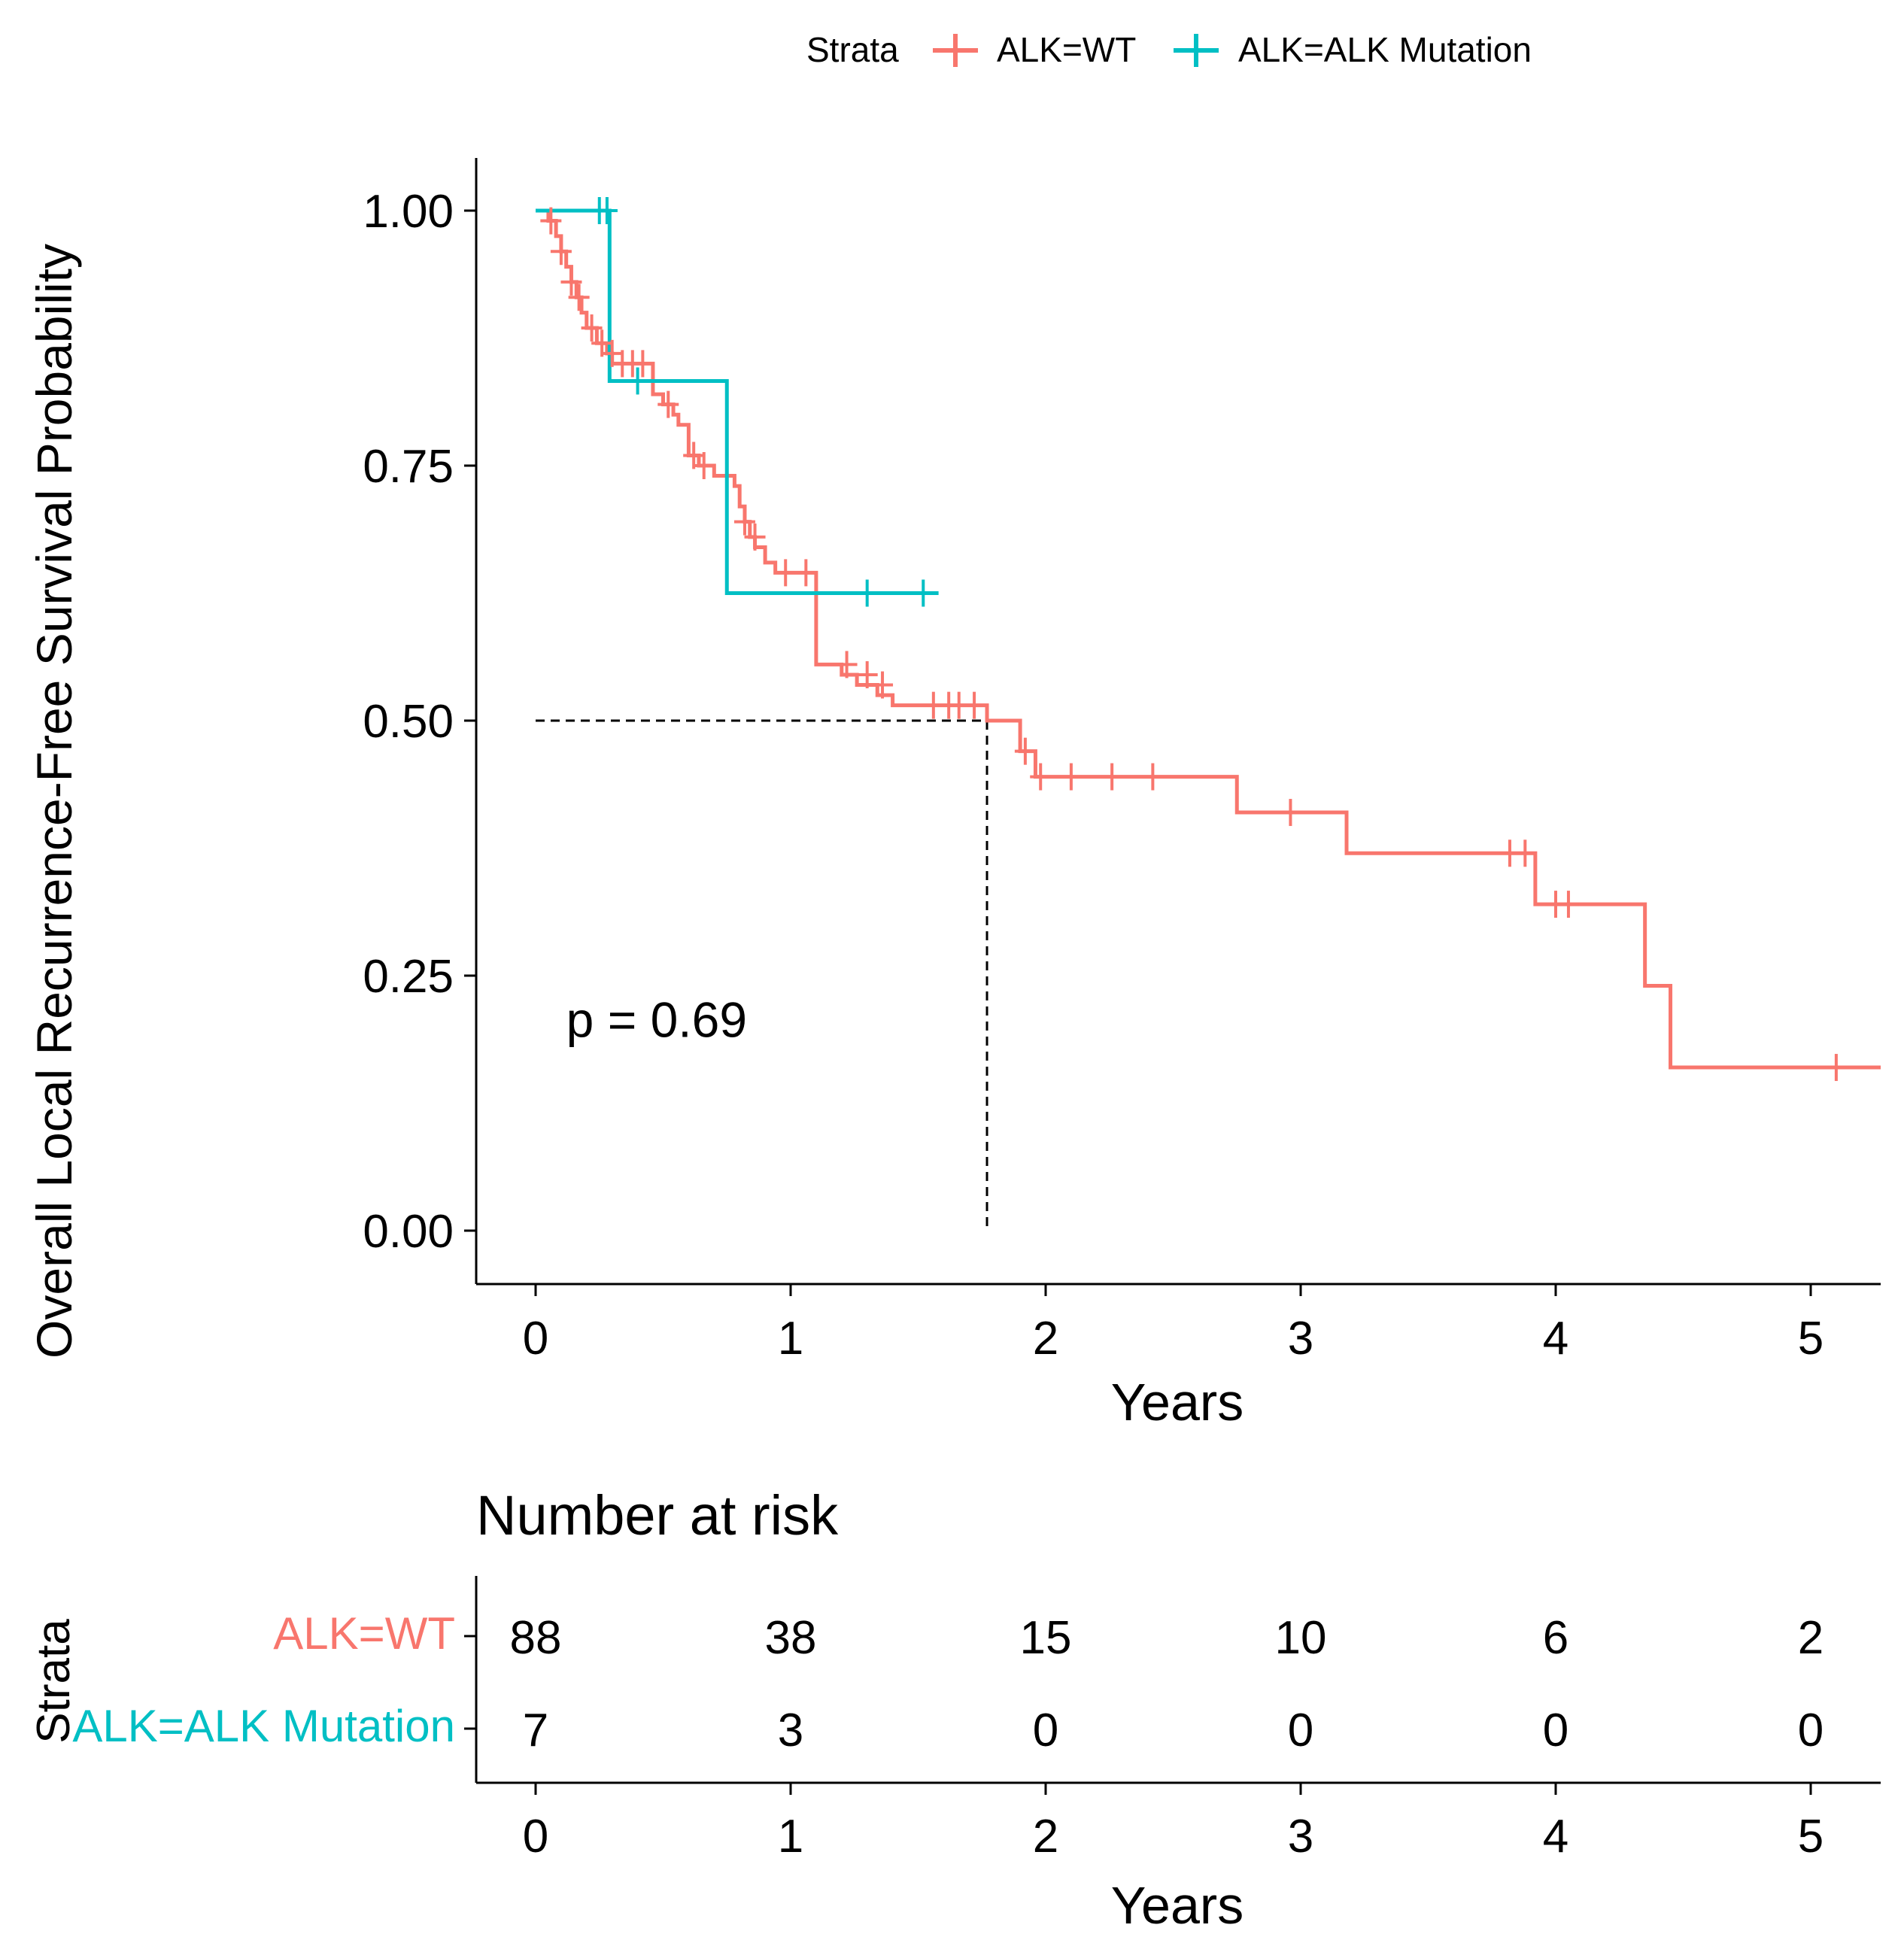  What do you see at coordinates (1300, 1339) in the screenshot?
I see `x-tick-label: 3` at bounding box center [1300, 1339].